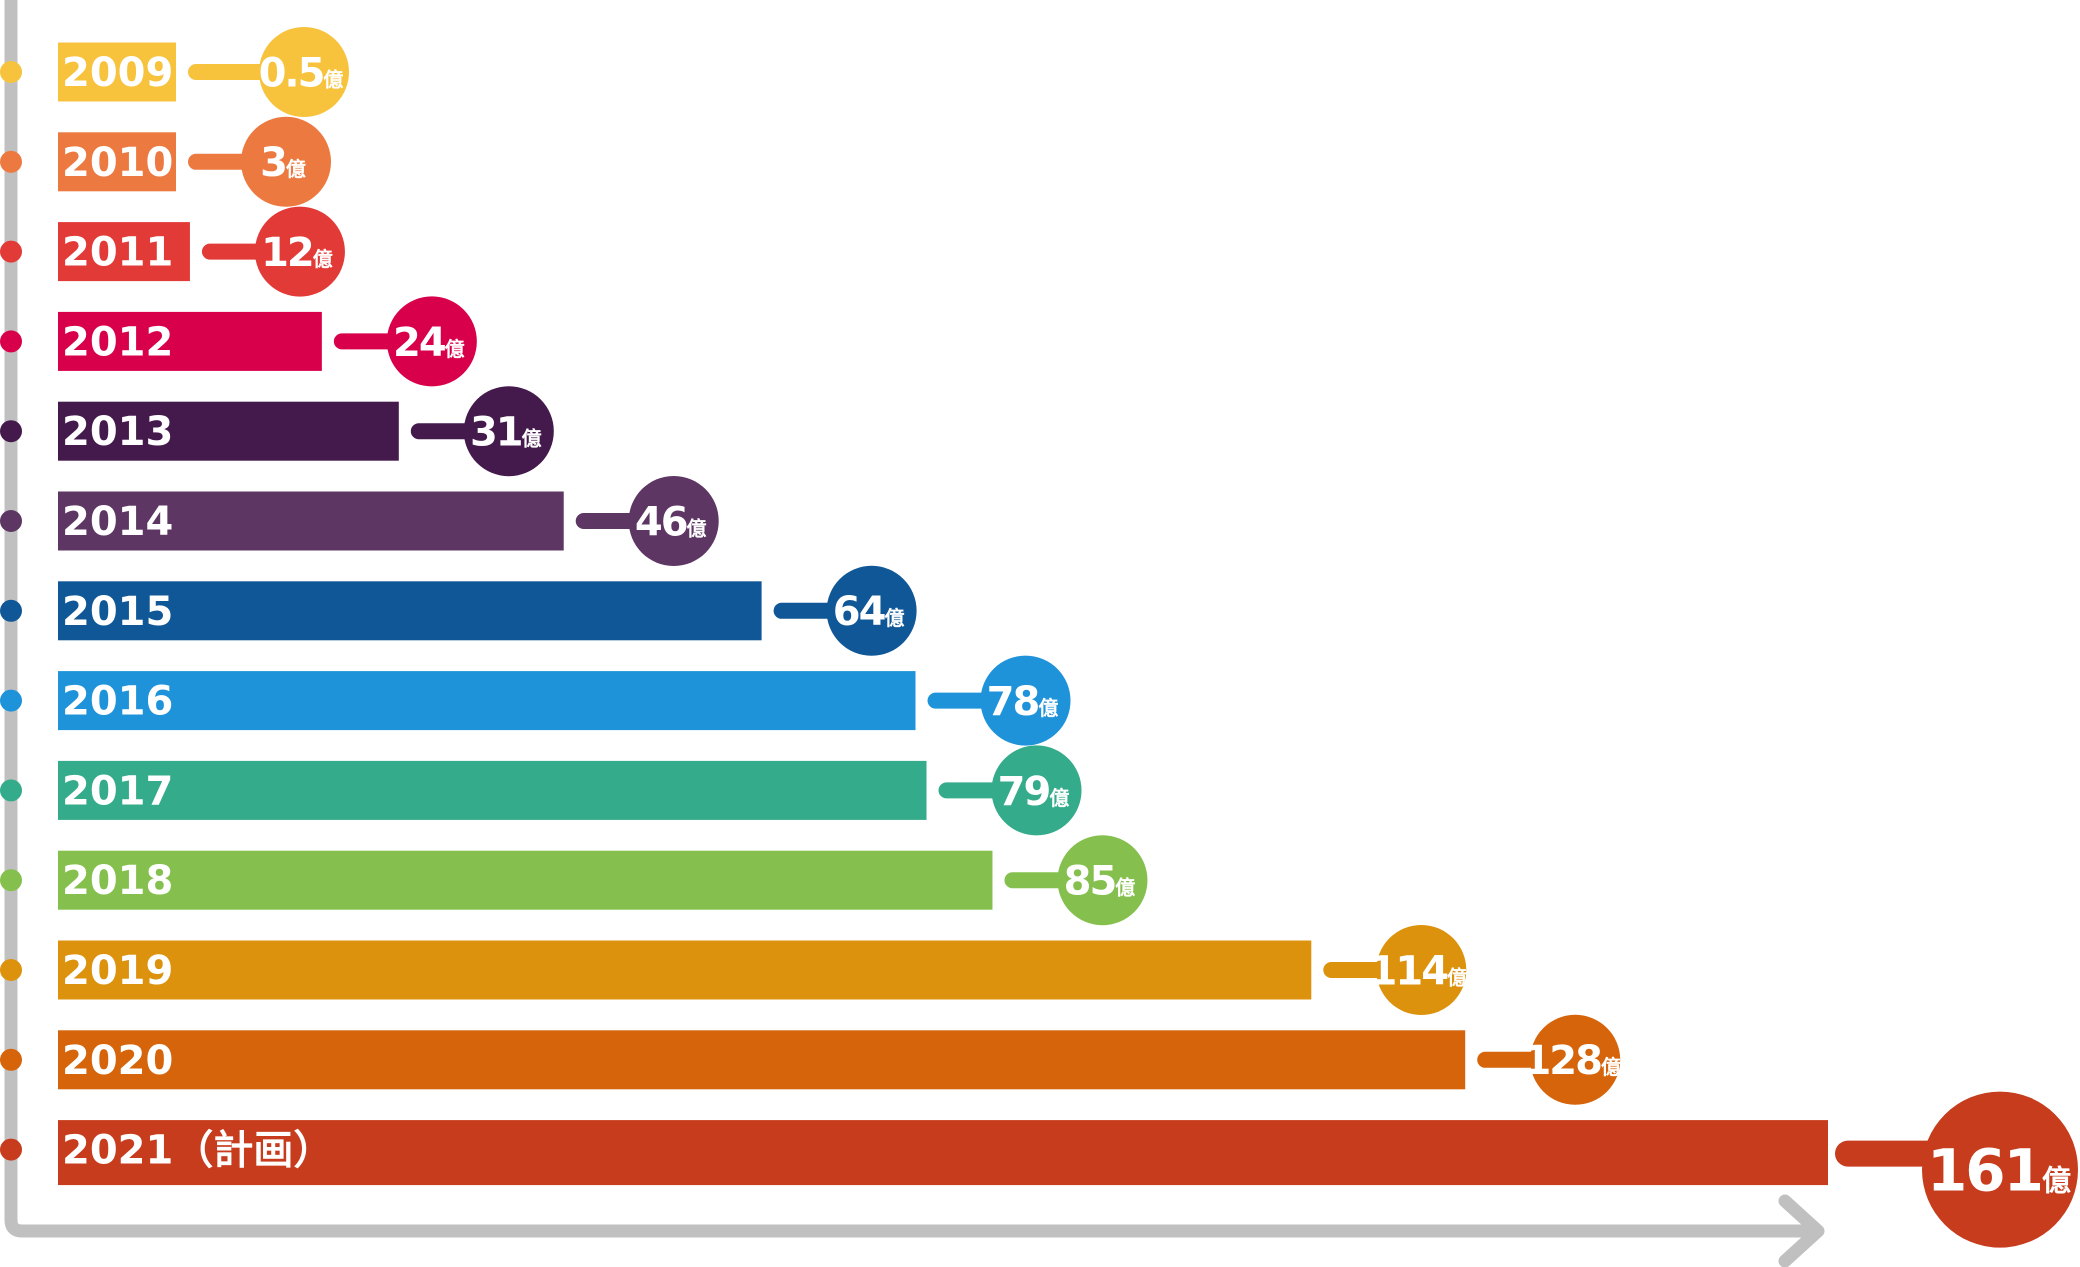 The height and width of the screenshot is (1267, 2080). What do you see at coordinates (1801, 1230) in the screenshot?
I see `x-axis-arrowhead` at bounding box center [1801, 1230].